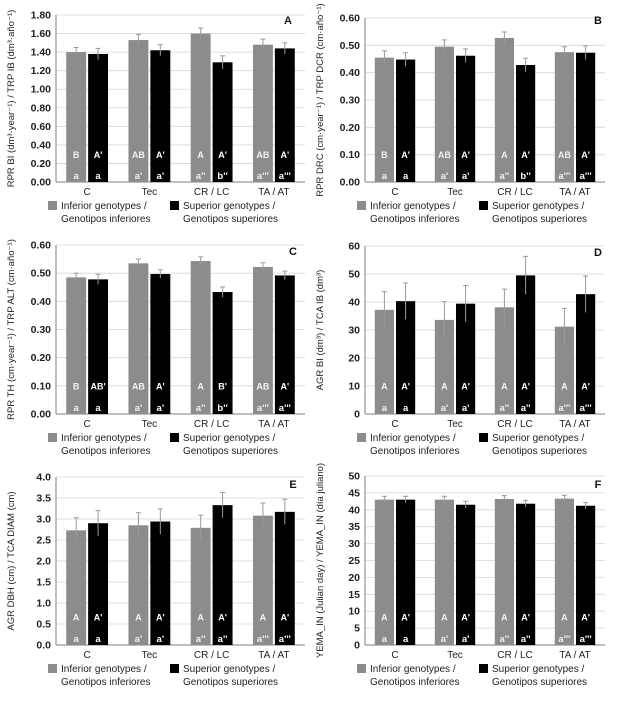 The width and height of the screenshot is (627, 701). What do you see at coordinates (106, 682) in the screenshot?
I see `legend-label-inferior-es: Genotipos inferiores` at bounding box center [106, 682].